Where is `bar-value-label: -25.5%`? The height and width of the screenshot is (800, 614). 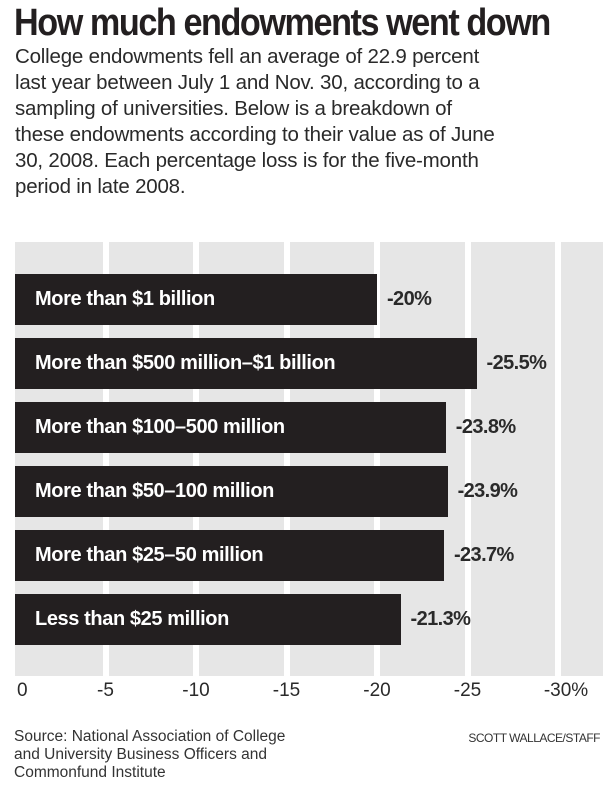
bar-value-label: -25.5% is located at coordinates (516, 363).